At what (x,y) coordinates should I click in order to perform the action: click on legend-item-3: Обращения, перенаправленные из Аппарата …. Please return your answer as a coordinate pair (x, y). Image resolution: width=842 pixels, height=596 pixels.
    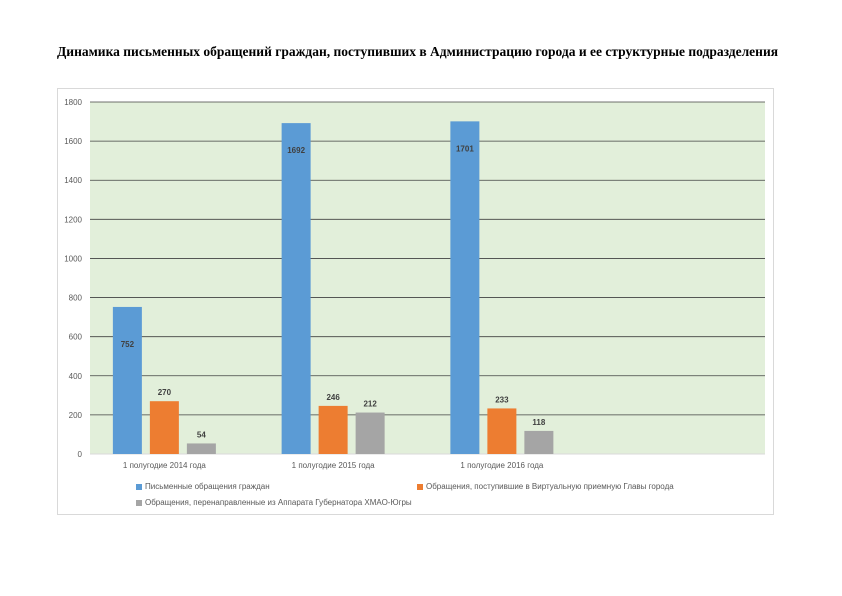
    Looking at the image, I should click on (274, 502).